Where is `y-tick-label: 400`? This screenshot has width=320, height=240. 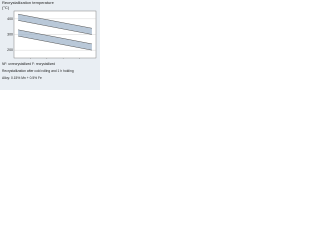
y-tick-label: 400 is located at coordinates (10, 19).